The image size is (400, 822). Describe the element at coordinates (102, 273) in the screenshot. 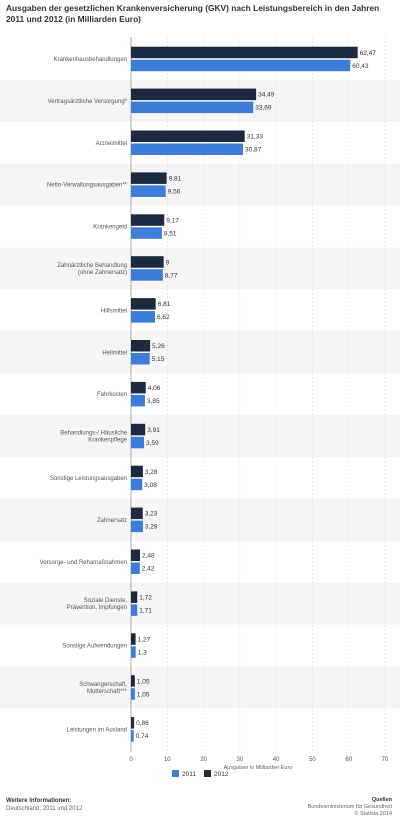

I see `category-label: (ohne Zahnersatz)` at that location.